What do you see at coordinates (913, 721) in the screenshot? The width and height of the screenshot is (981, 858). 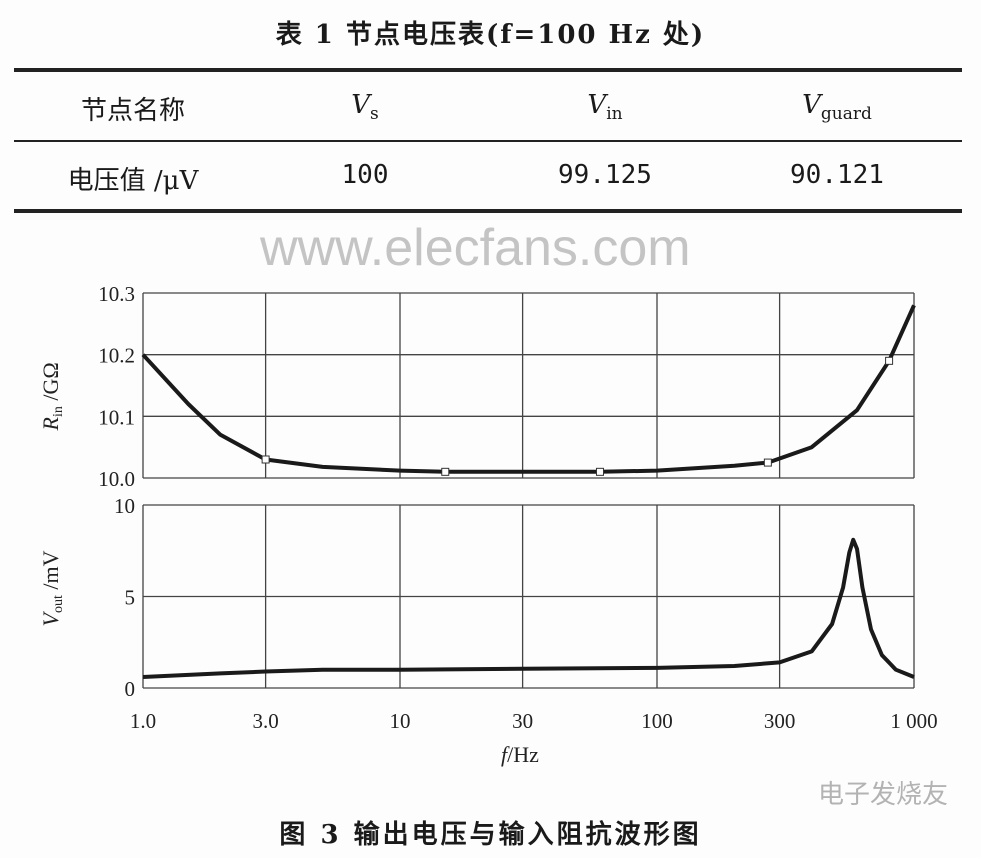 I see `x-tick-label: 1 000` at bounding box center [913, 721].